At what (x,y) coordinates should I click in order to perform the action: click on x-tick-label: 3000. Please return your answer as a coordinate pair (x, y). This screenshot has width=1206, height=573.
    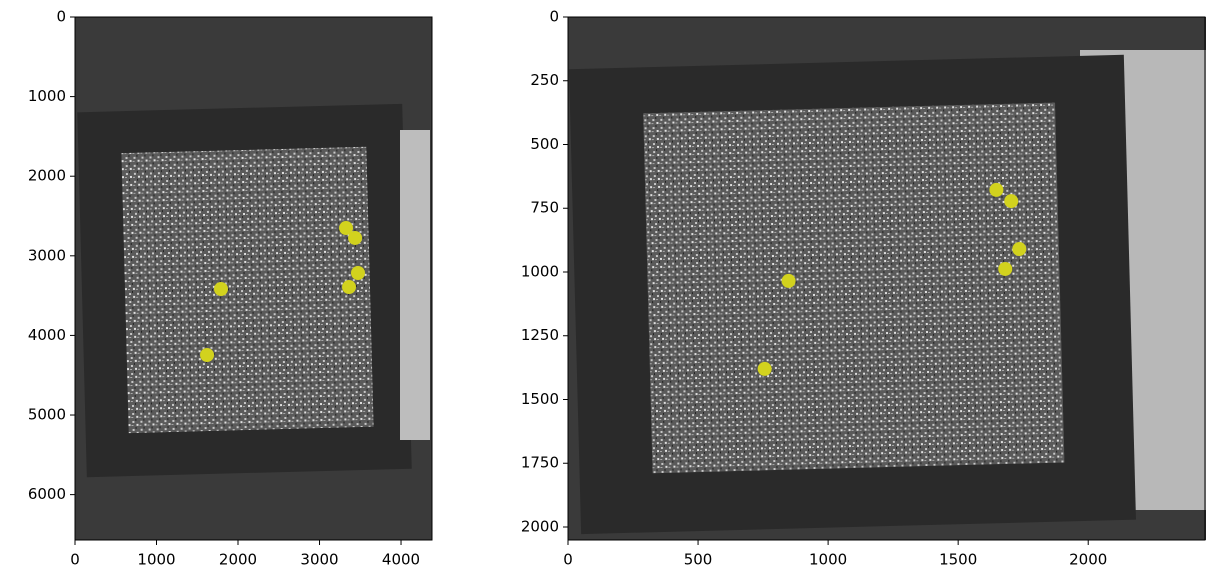
    Looking at the image, I should click on (319, 560).